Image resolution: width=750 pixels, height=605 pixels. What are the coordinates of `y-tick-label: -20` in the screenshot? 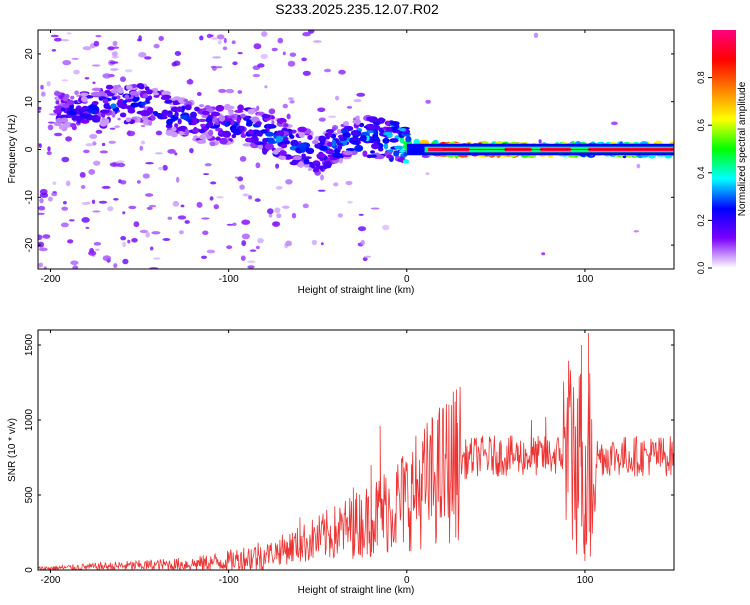 It's located at (29, 244).